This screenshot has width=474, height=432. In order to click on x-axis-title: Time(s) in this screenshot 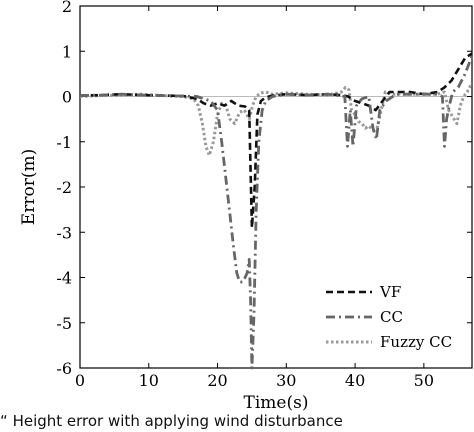, I will do `click(276, 403)`.